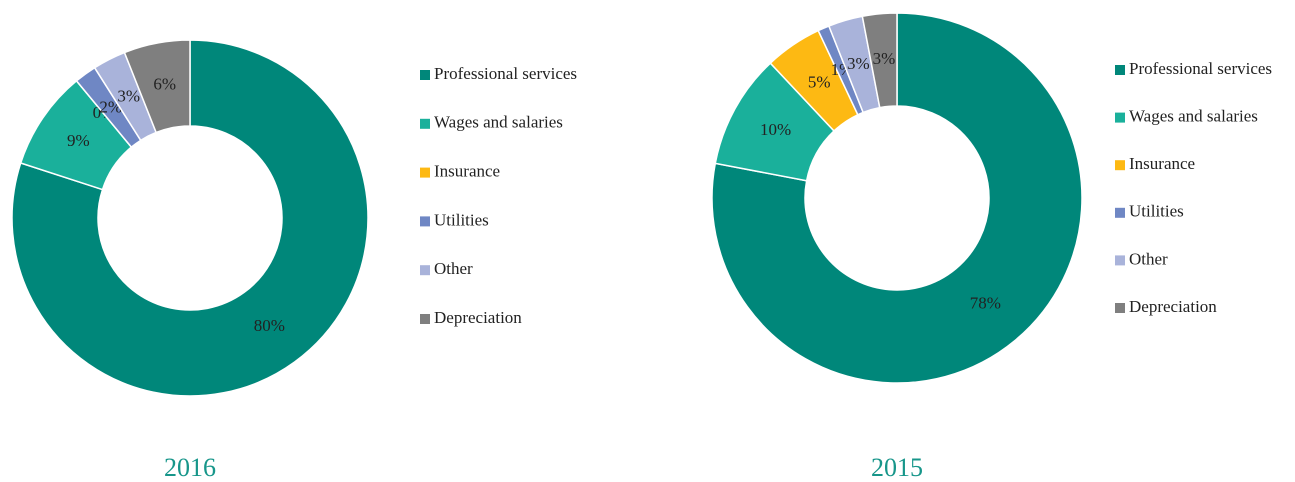 This screenshot has width=1295, height=482. I want to click on chart-title: 2015, so click(897, 467).